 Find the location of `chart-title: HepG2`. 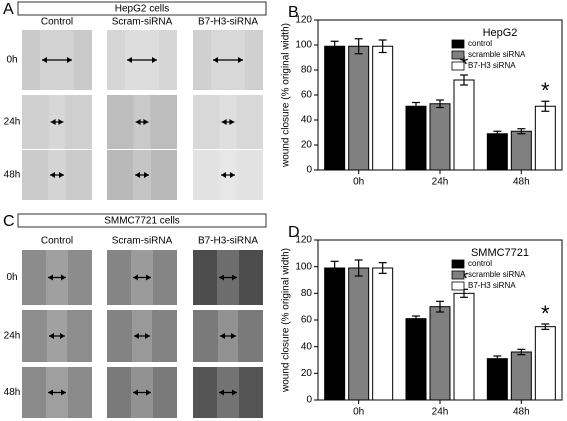

chart-title: HepG2 is located at coordinates (500, 33).